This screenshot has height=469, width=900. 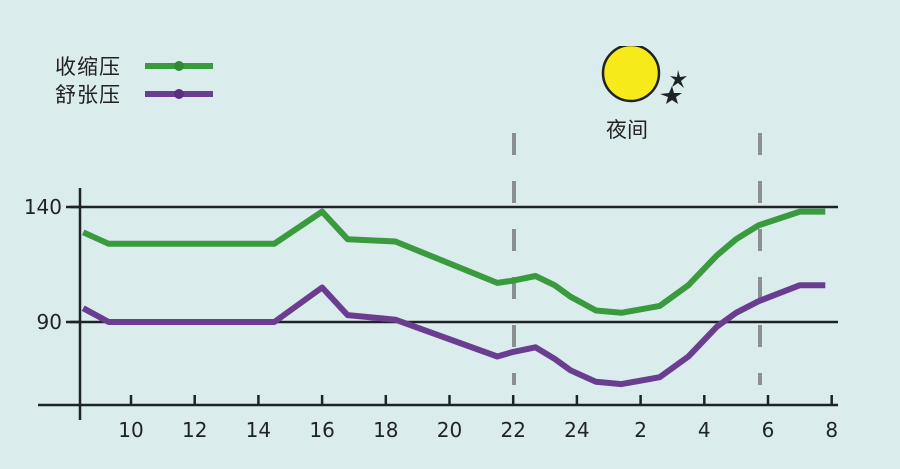 What do you see at coordinates (478, 430) in the screenshot?
I see `x-tick-labels: 10 12 14 16 18 20 22 24 2 4 6 8` at bounding box center [478, 430].